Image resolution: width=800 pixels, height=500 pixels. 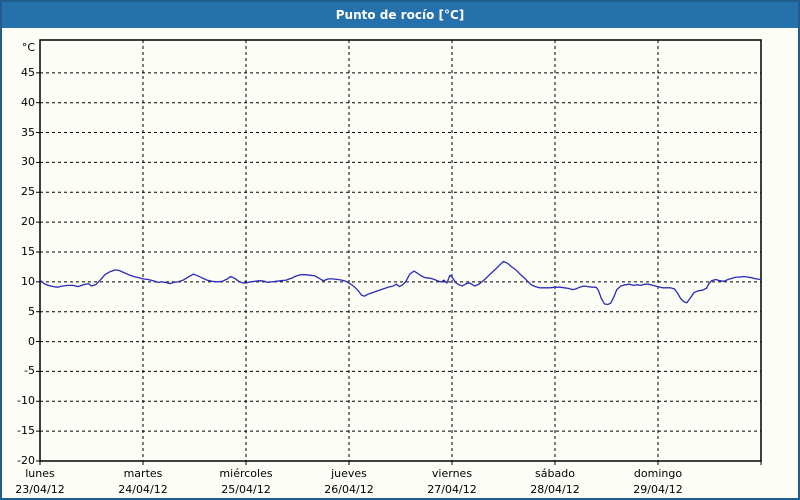 I want to click on x-day-name: viernes, so click(x=452, y=473).